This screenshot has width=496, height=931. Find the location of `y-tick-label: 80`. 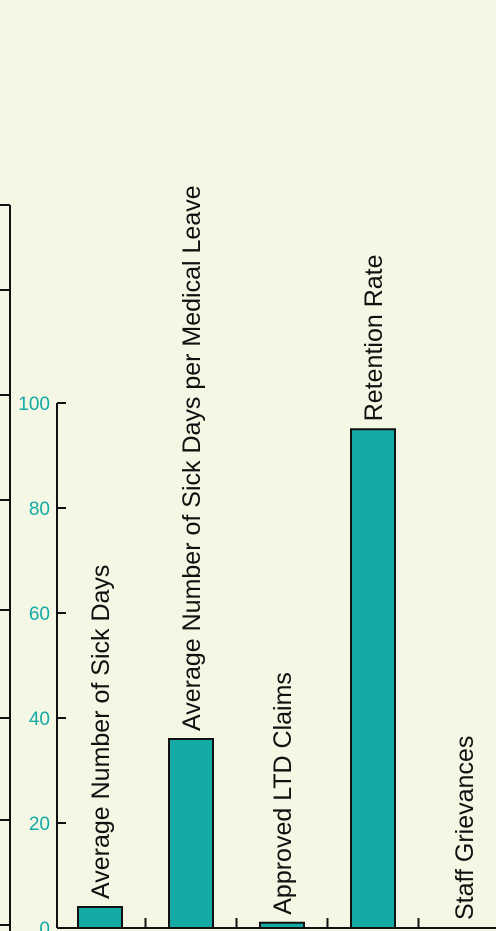

y-tick-label: 80 is located at coordinates (39, 509).